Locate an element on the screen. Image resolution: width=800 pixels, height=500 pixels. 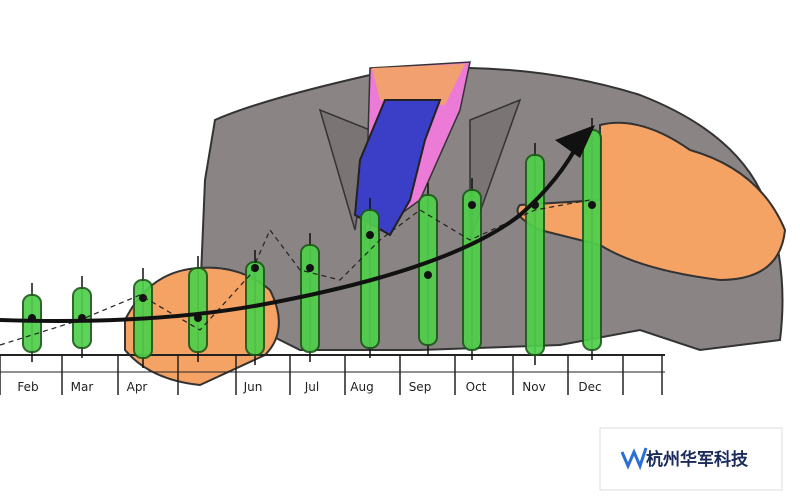
month-labels: Feb Mar Apr Jun Jul Aug Sep Oct Nov Dec is located at coordinates (309, 387).